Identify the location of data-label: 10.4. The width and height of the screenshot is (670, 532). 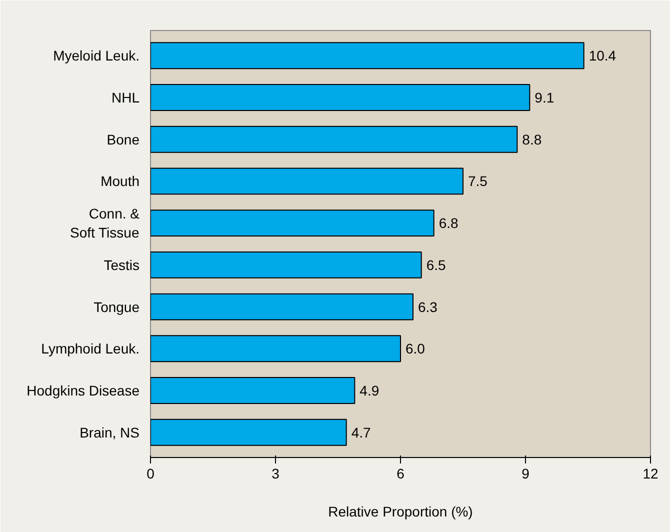
(602, 56).